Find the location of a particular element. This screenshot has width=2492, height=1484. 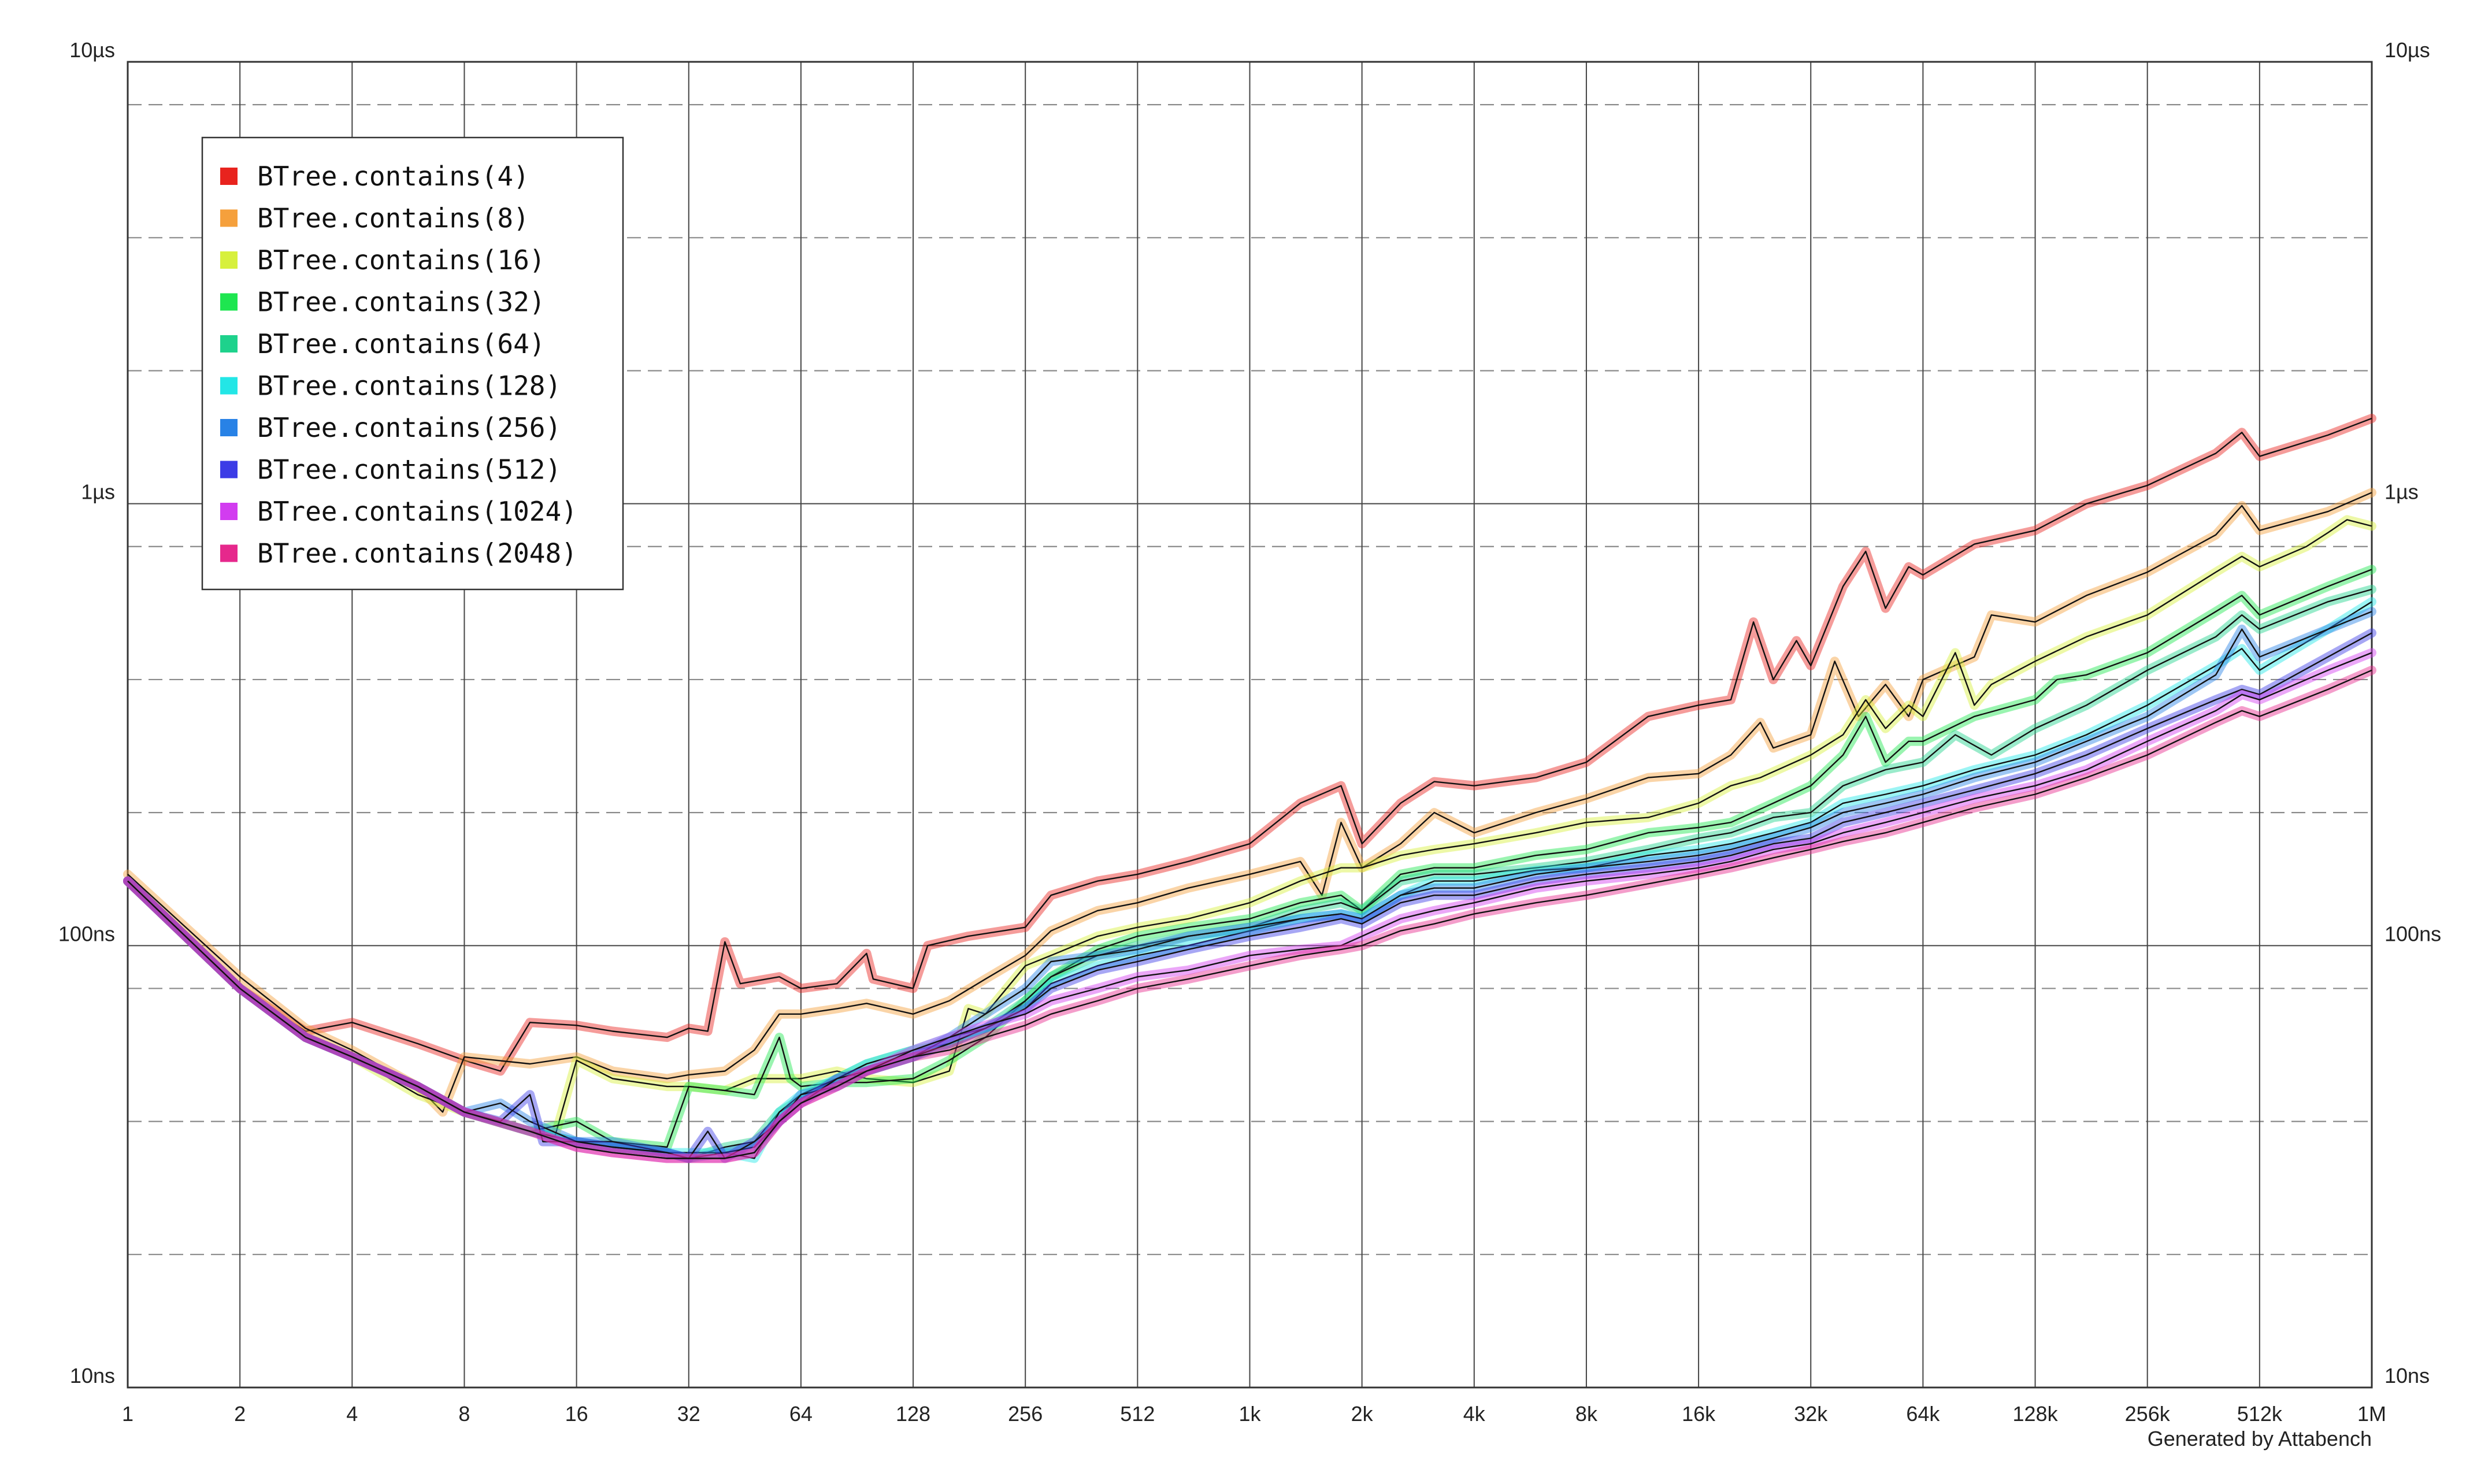

y-tick-label-right: 10ns is located at coordinates (2408, 1375).